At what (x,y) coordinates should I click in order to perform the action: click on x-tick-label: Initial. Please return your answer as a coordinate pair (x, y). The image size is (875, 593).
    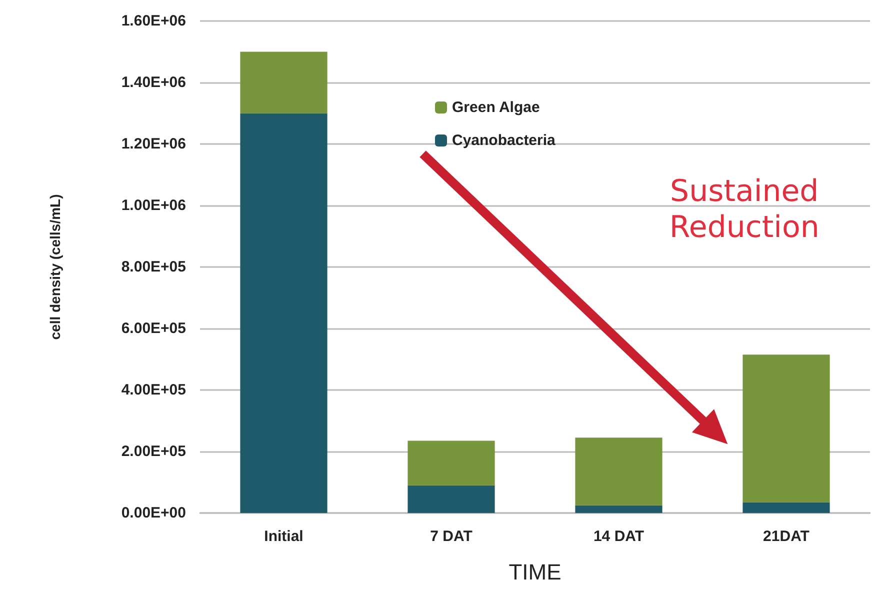
    Looking at the image, I should click on (284, 536).